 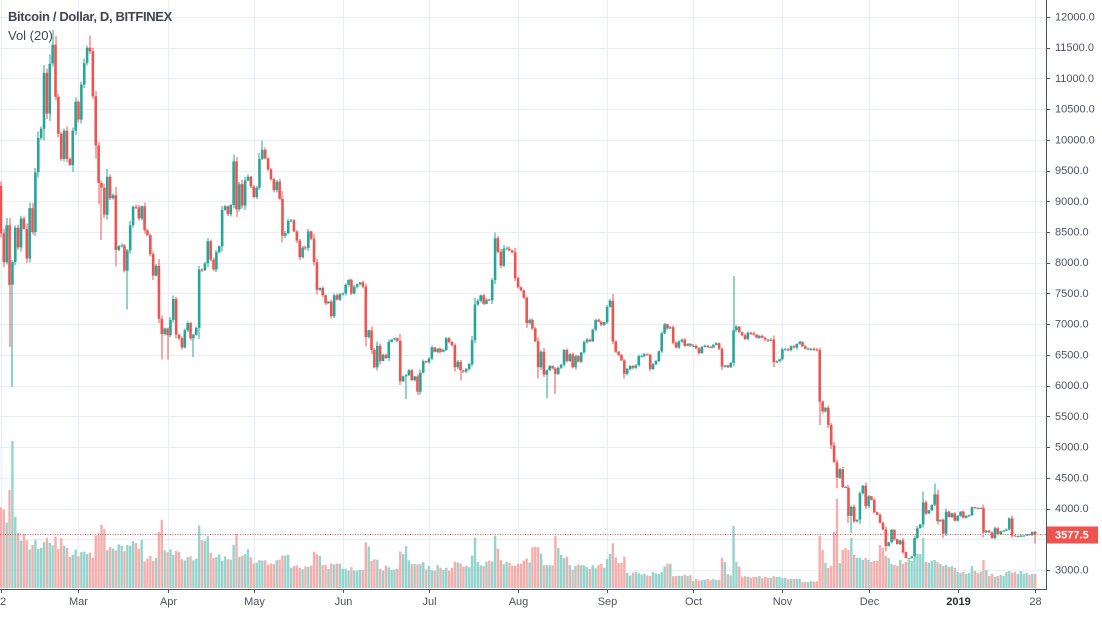 I want to click on svg-text: 11000.0, so click(x=1074, y=79).